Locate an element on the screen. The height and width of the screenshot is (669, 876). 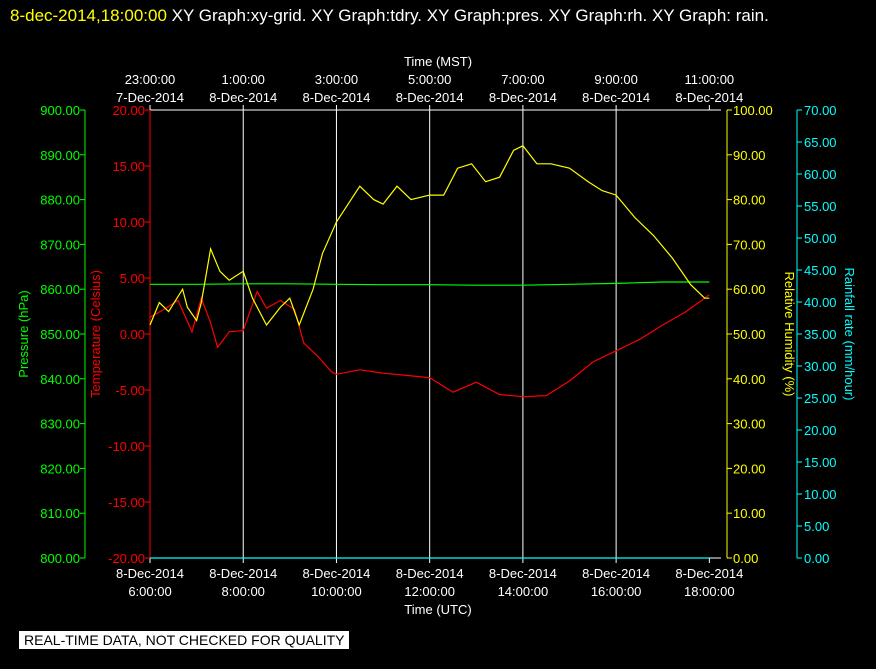
temperature-tick-label: -15.00 is located at coordinates (126, 502).